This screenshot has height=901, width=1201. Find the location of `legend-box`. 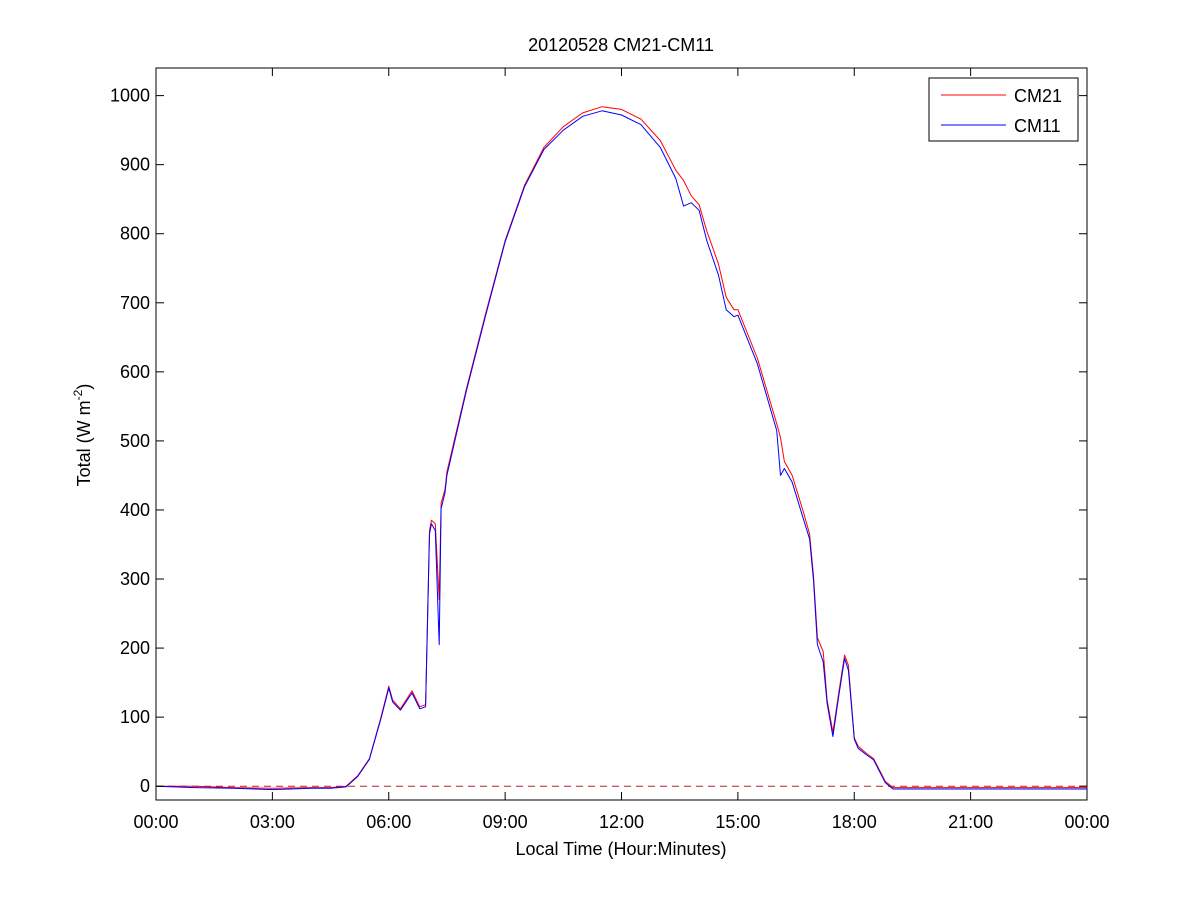

legend-box is located at coordinates (1003, 109).